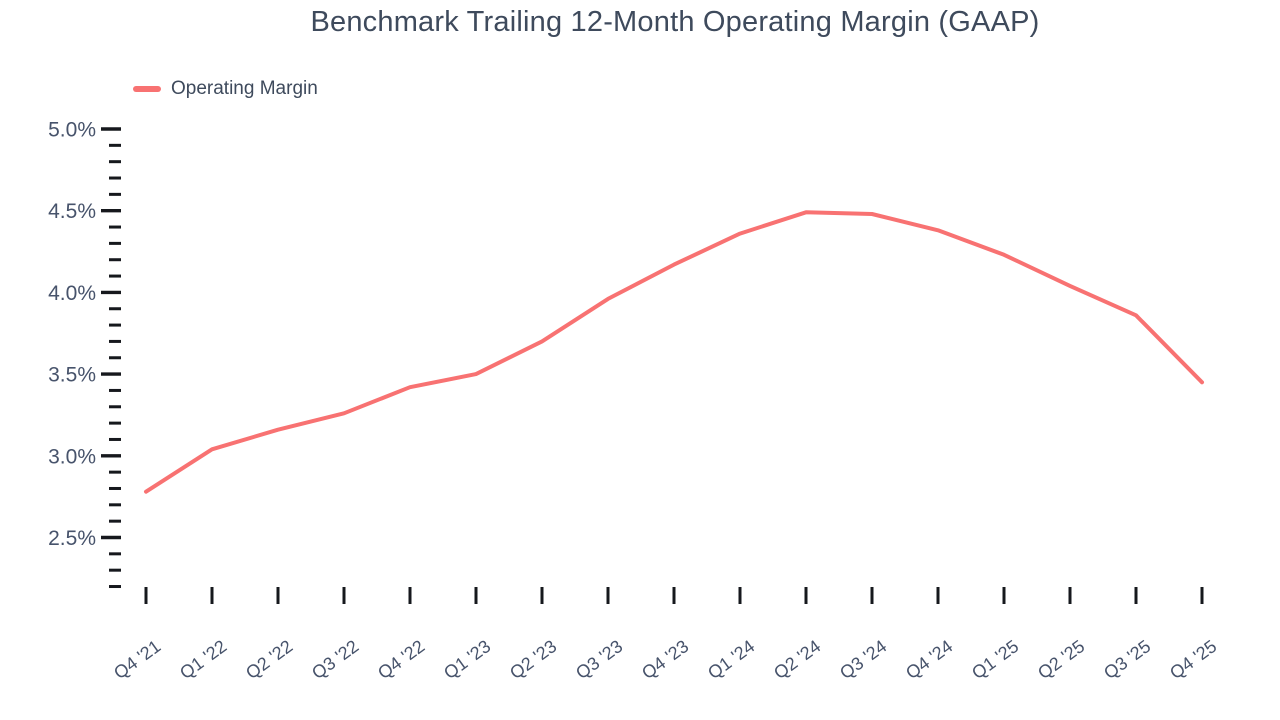 The height and width of the screenshot is (720, 1280). Describe the element at coordinates (995, 659) in the screenshot. I see `x-axis-tick-label: Q1 '25` at that location.